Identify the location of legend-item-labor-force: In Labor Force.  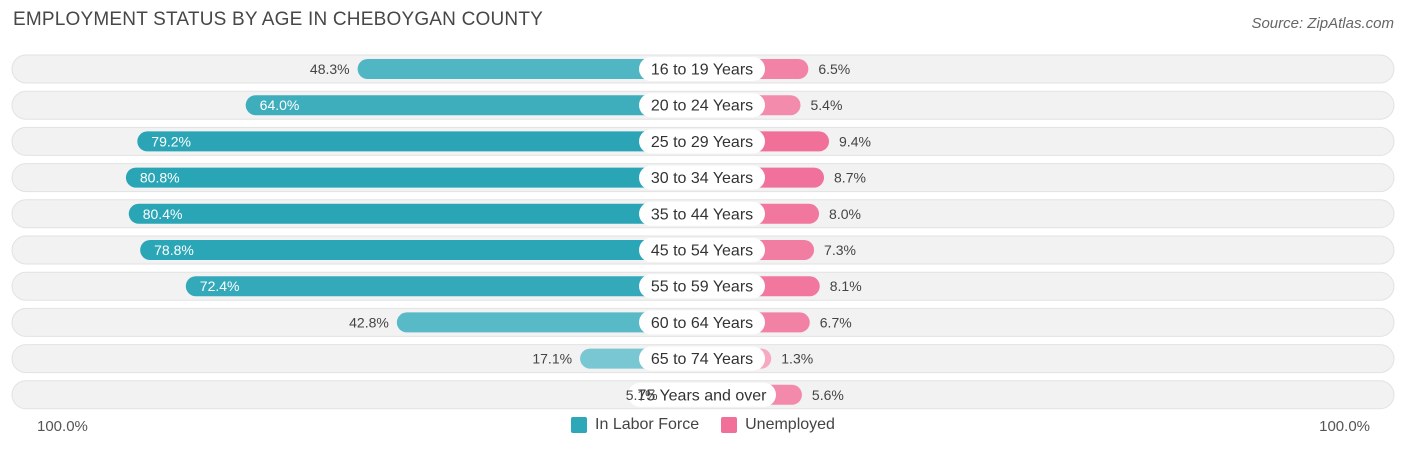
(635, 425).